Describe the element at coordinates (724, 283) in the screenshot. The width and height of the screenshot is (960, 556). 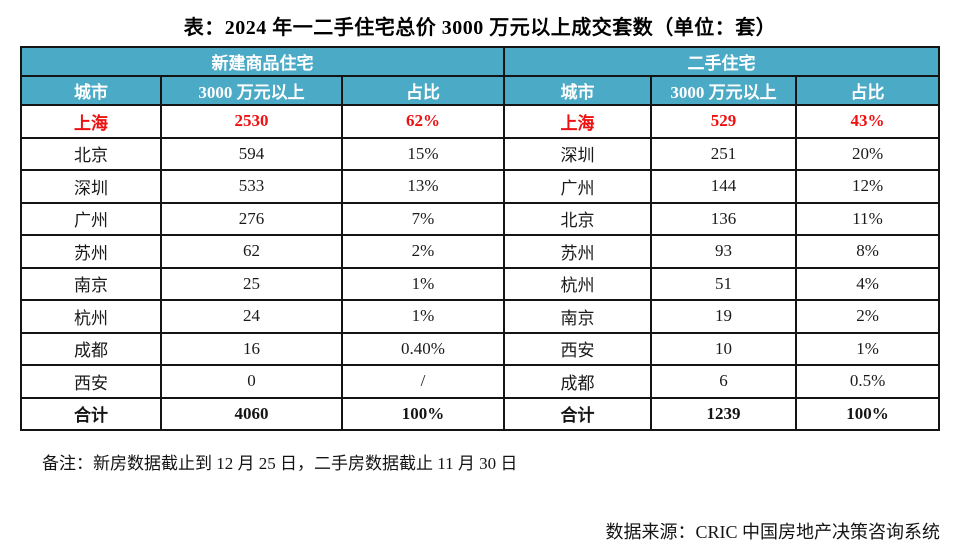
I see `count-cell: 51` at that location.